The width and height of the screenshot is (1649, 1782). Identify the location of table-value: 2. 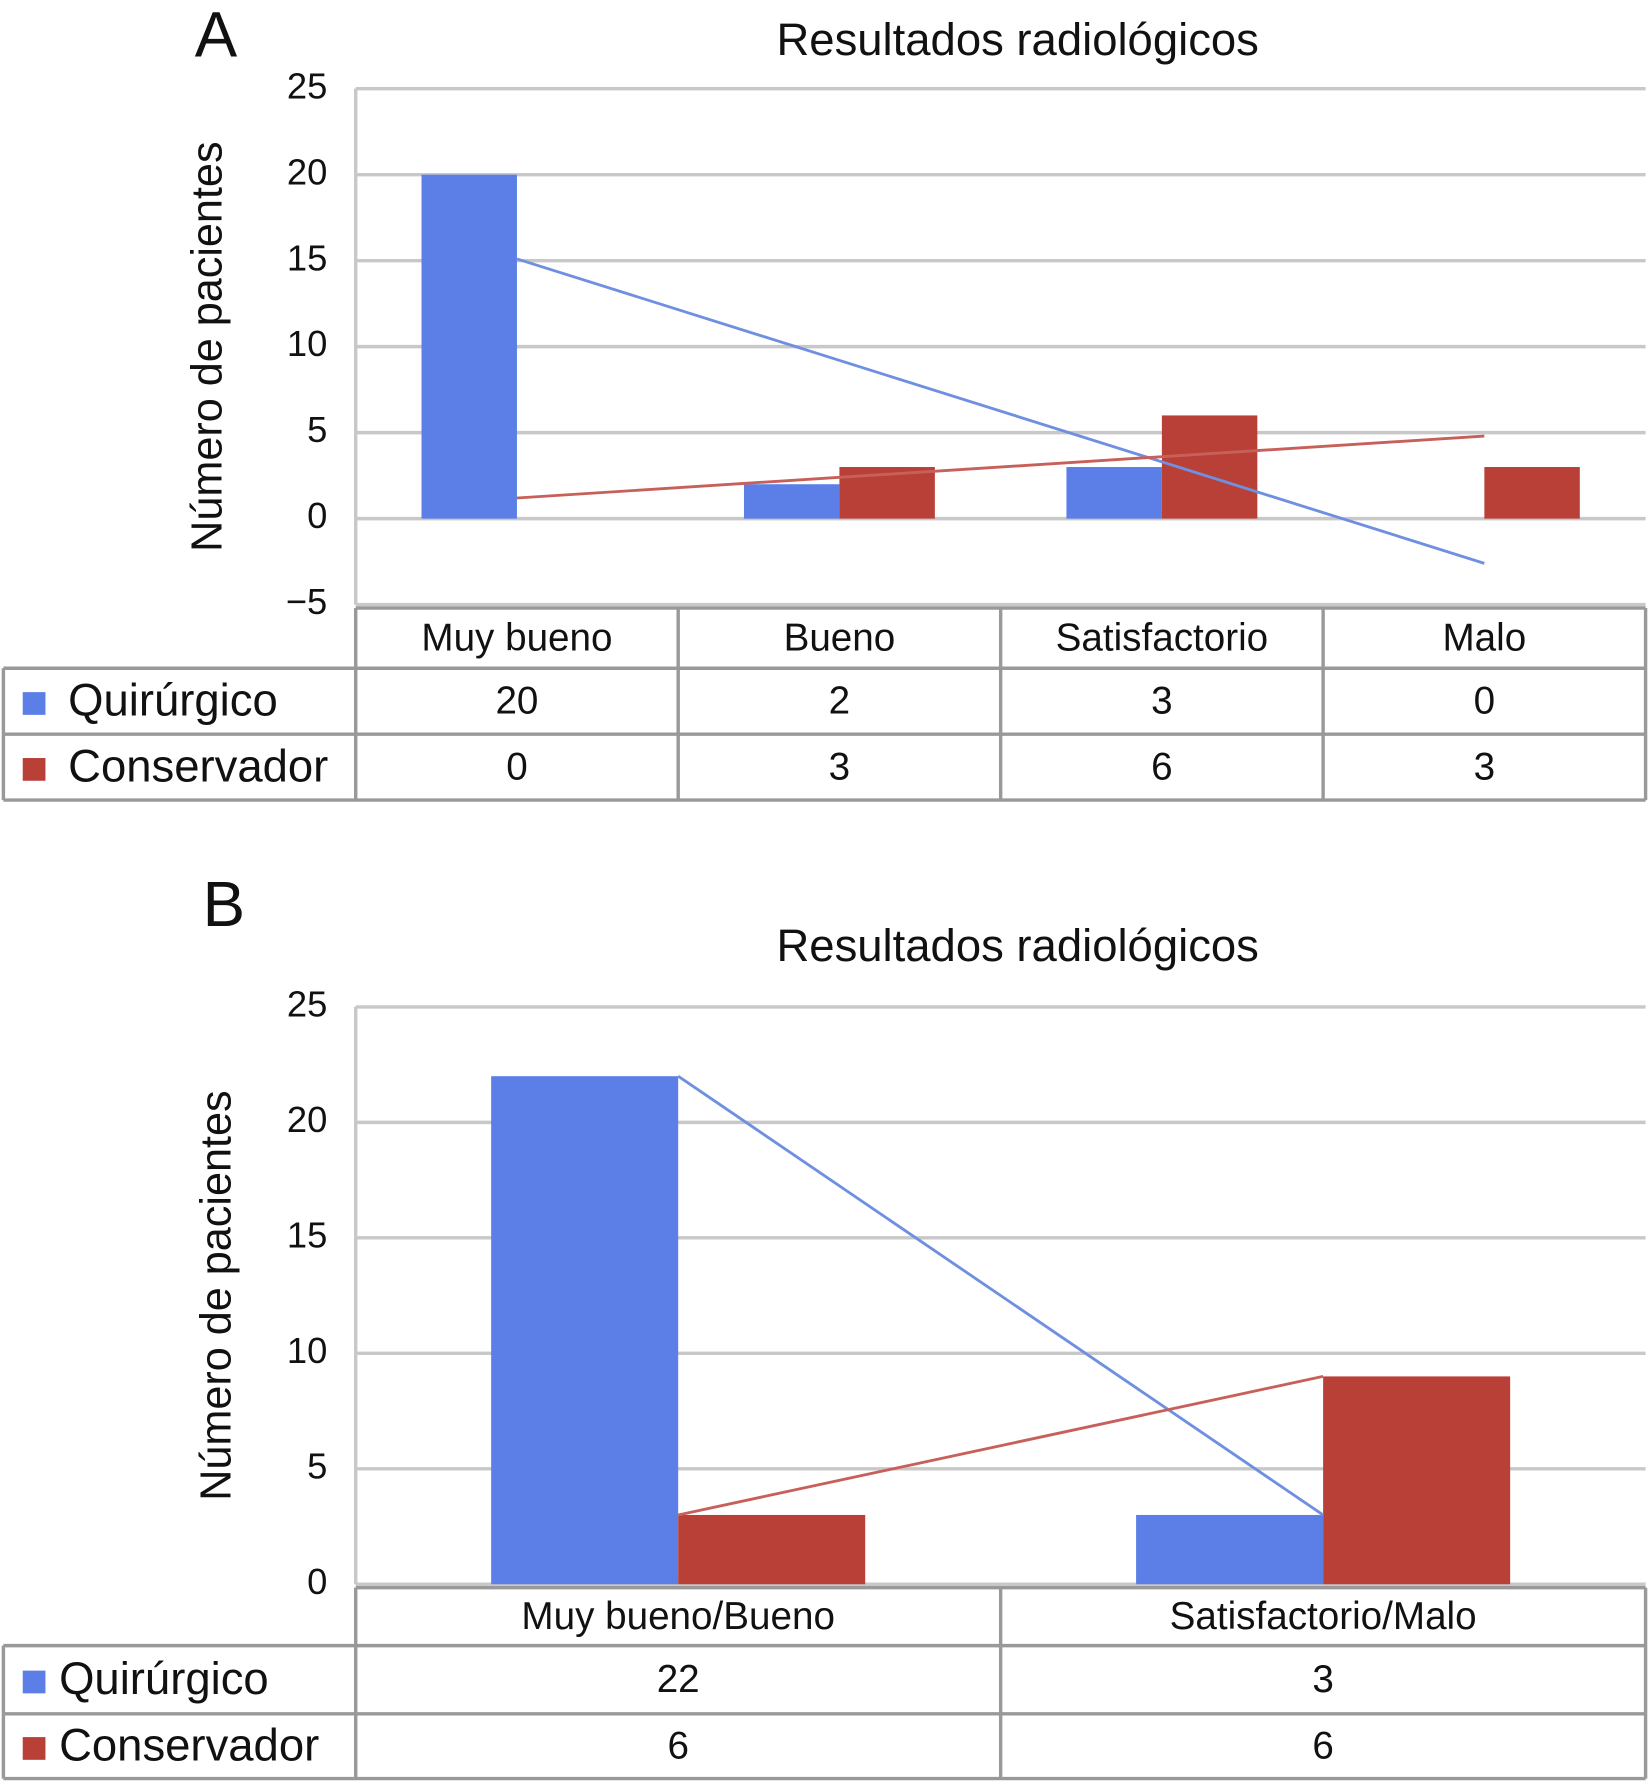
(839, 701).